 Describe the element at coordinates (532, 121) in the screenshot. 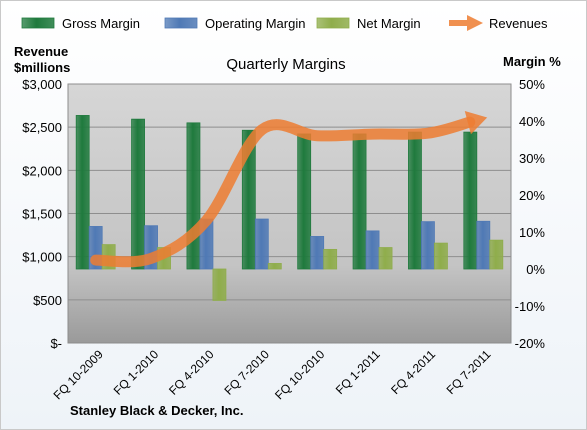

I see `right-tick-label: 40%` at that location.